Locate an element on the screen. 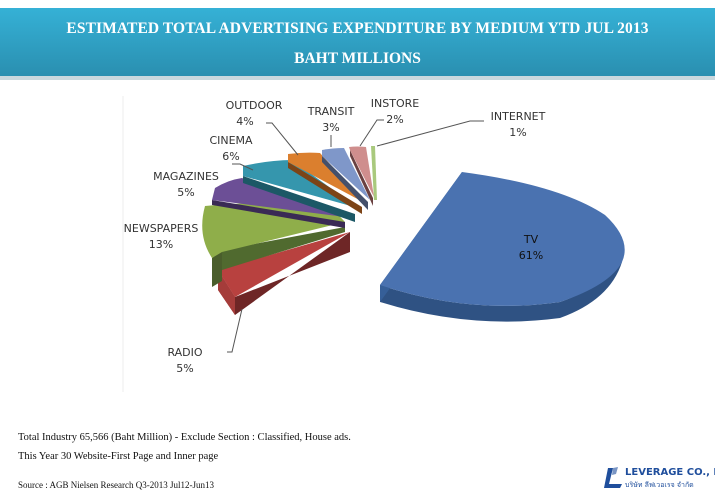  label-tv-name: TV is located at coordinates (531, 239).